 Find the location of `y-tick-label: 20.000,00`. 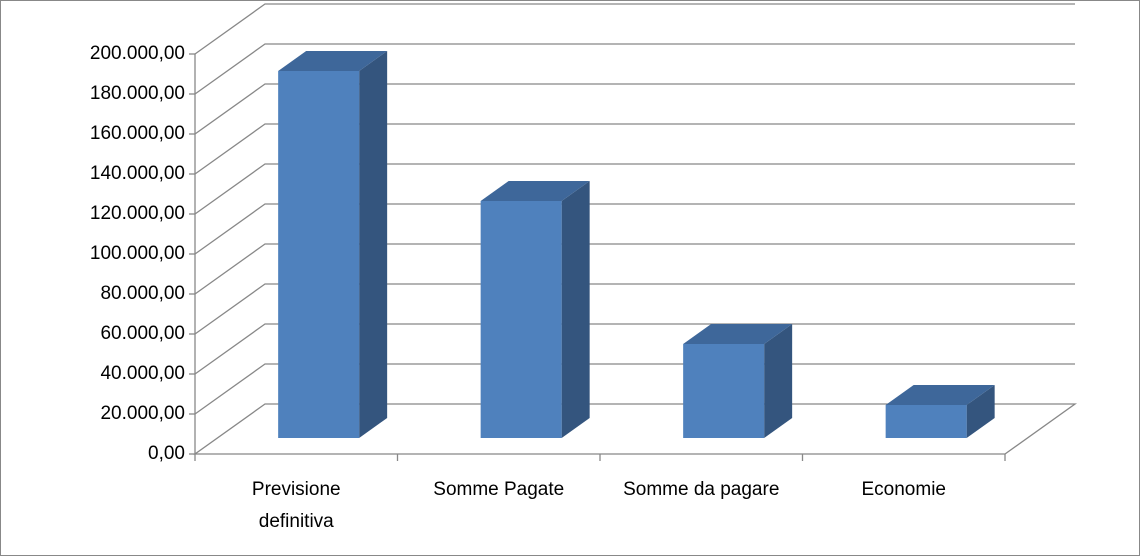

y-tick-label: 20.000,00 is located at coordinates (142, 413).